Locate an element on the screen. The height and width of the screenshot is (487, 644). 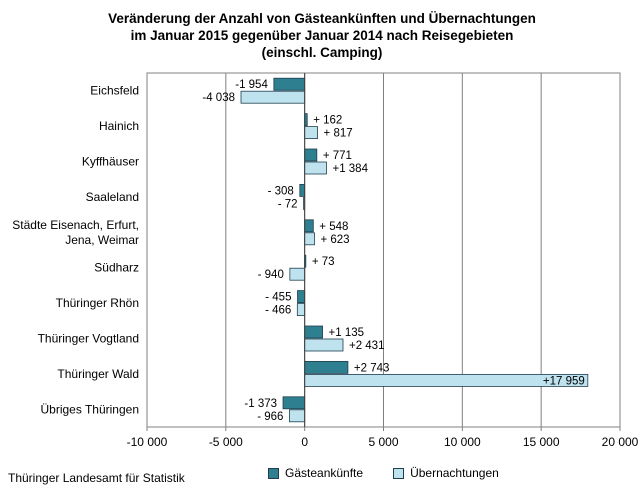
legend-label-arrivals: Gästeankünfte is located at coordinates (324, 473).